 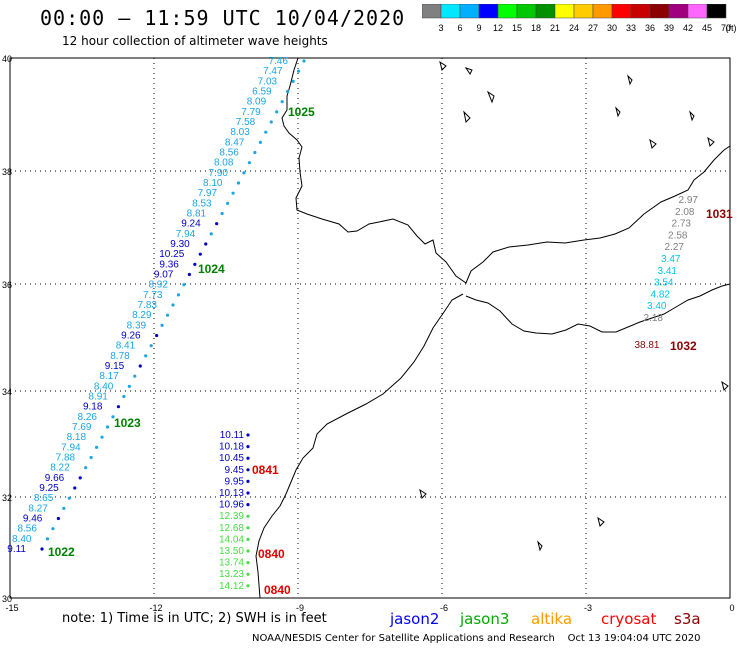 What do you see at coordinates (478, 28) in the screenshot?
I see `legend-label: 9` at bounding box center [478, 28].